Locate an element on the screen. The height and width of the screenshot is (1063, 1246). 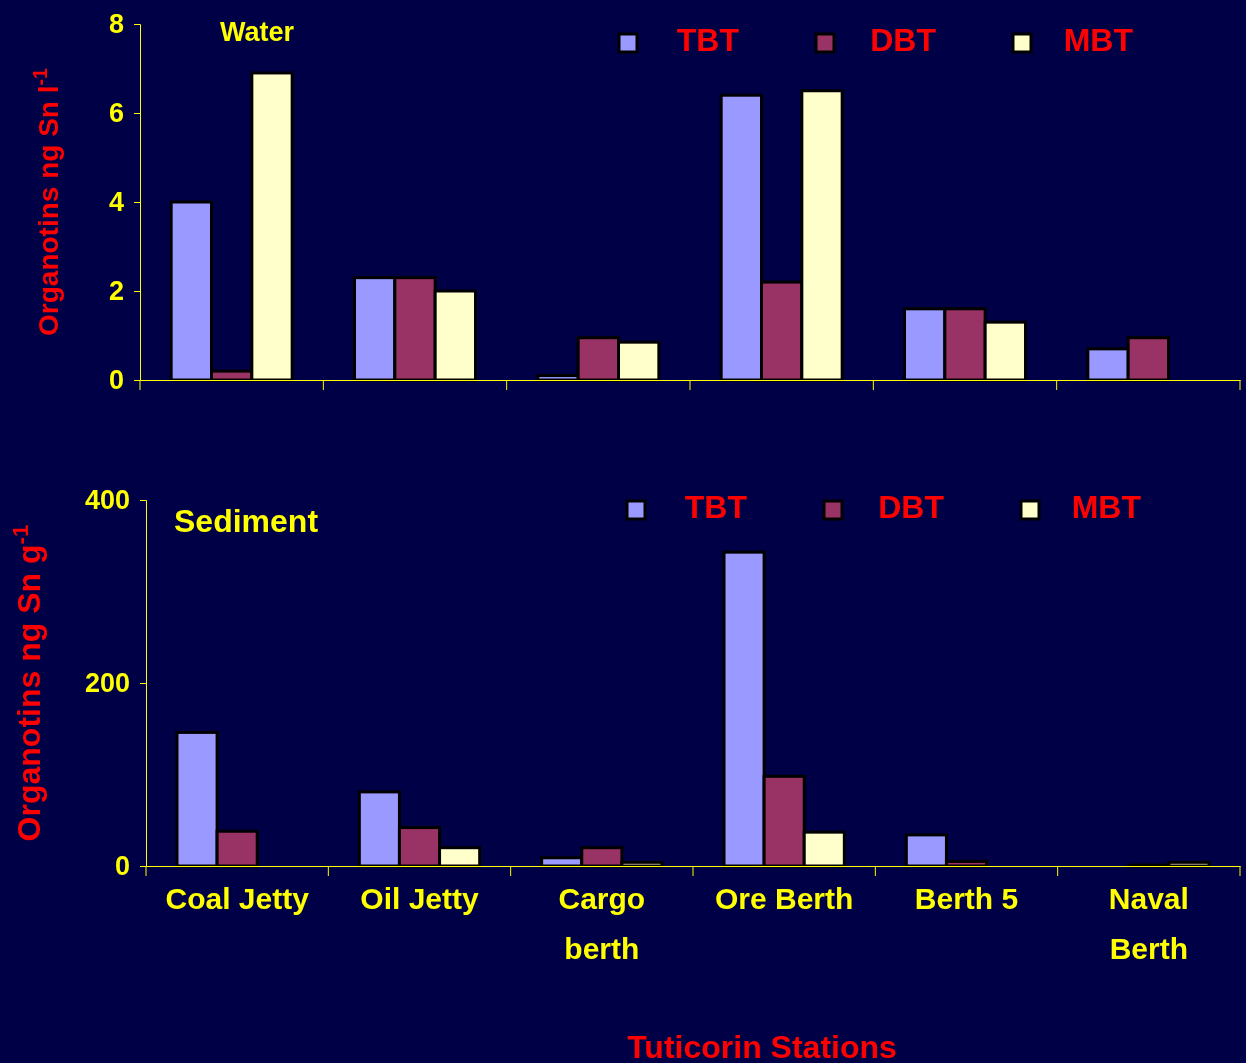
x-tick-label: Ore Berth is located at coordinates (784, 899).